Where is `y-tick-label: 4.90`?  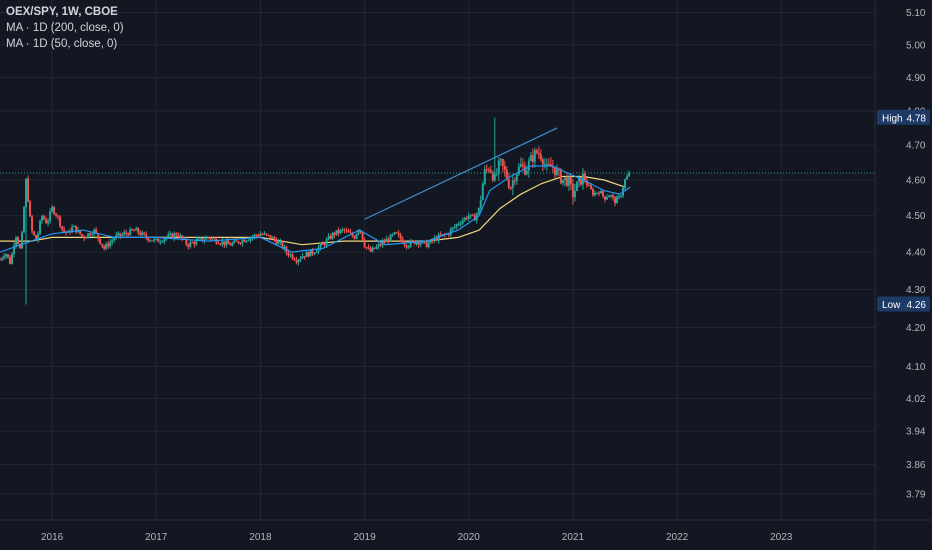 y-tick-label: 4.90 is located at coordinates (916, 78).